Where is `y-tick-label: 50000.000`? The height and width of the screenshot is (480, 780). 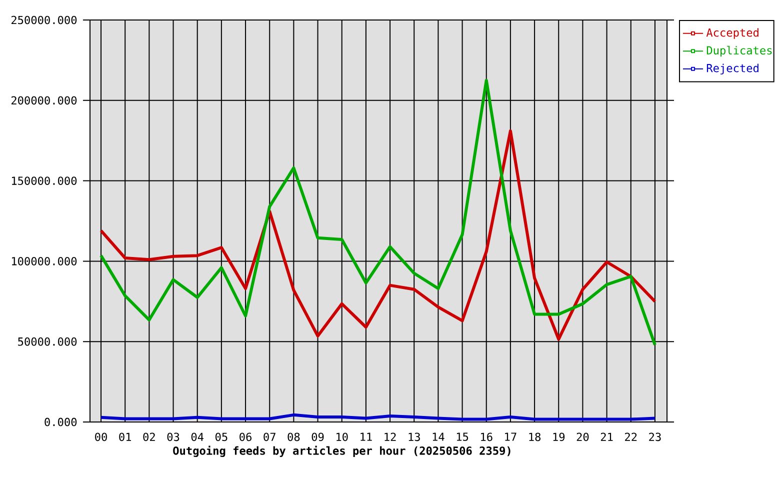
y-tick-label: 50000.000 is located at coordinates (47, 341).